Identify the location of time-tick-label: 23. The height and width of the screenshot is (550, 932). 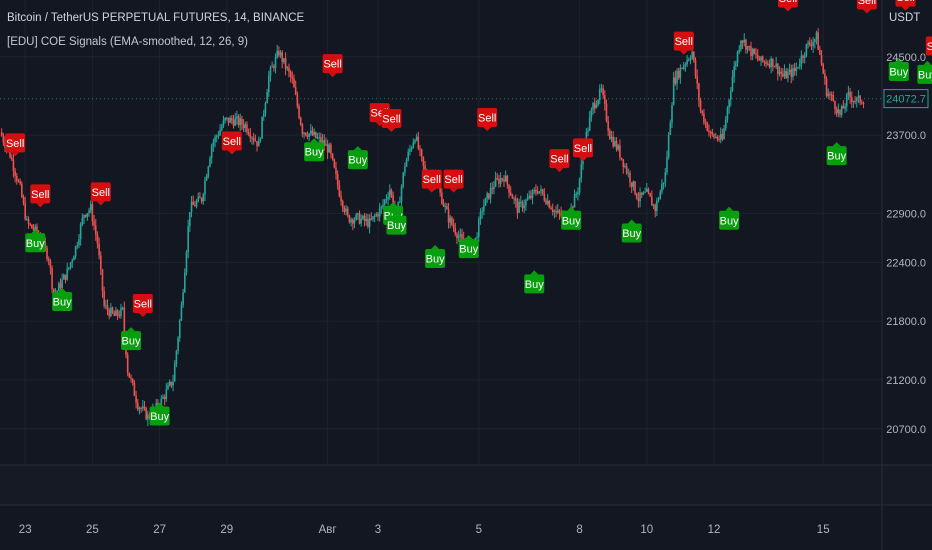
(25, 530).